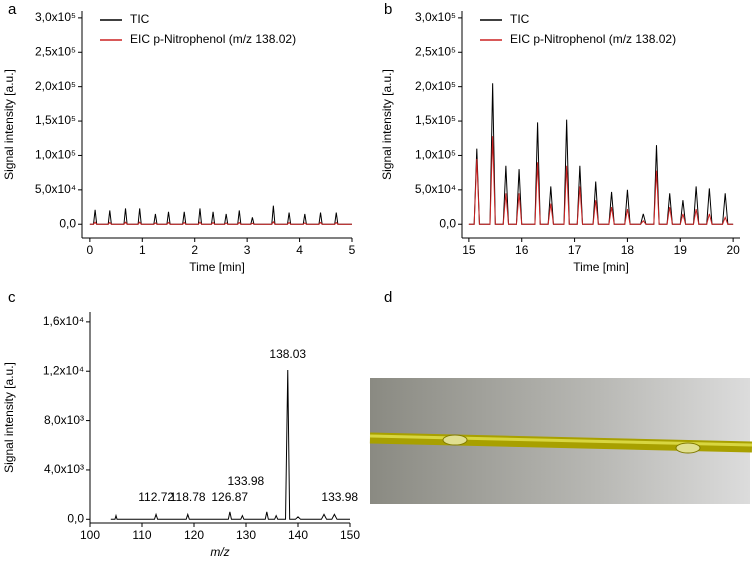 This screenshot has height=570, width=752. I want to click on y-tick-label: 1,6x10⁴, so click(63, 321).